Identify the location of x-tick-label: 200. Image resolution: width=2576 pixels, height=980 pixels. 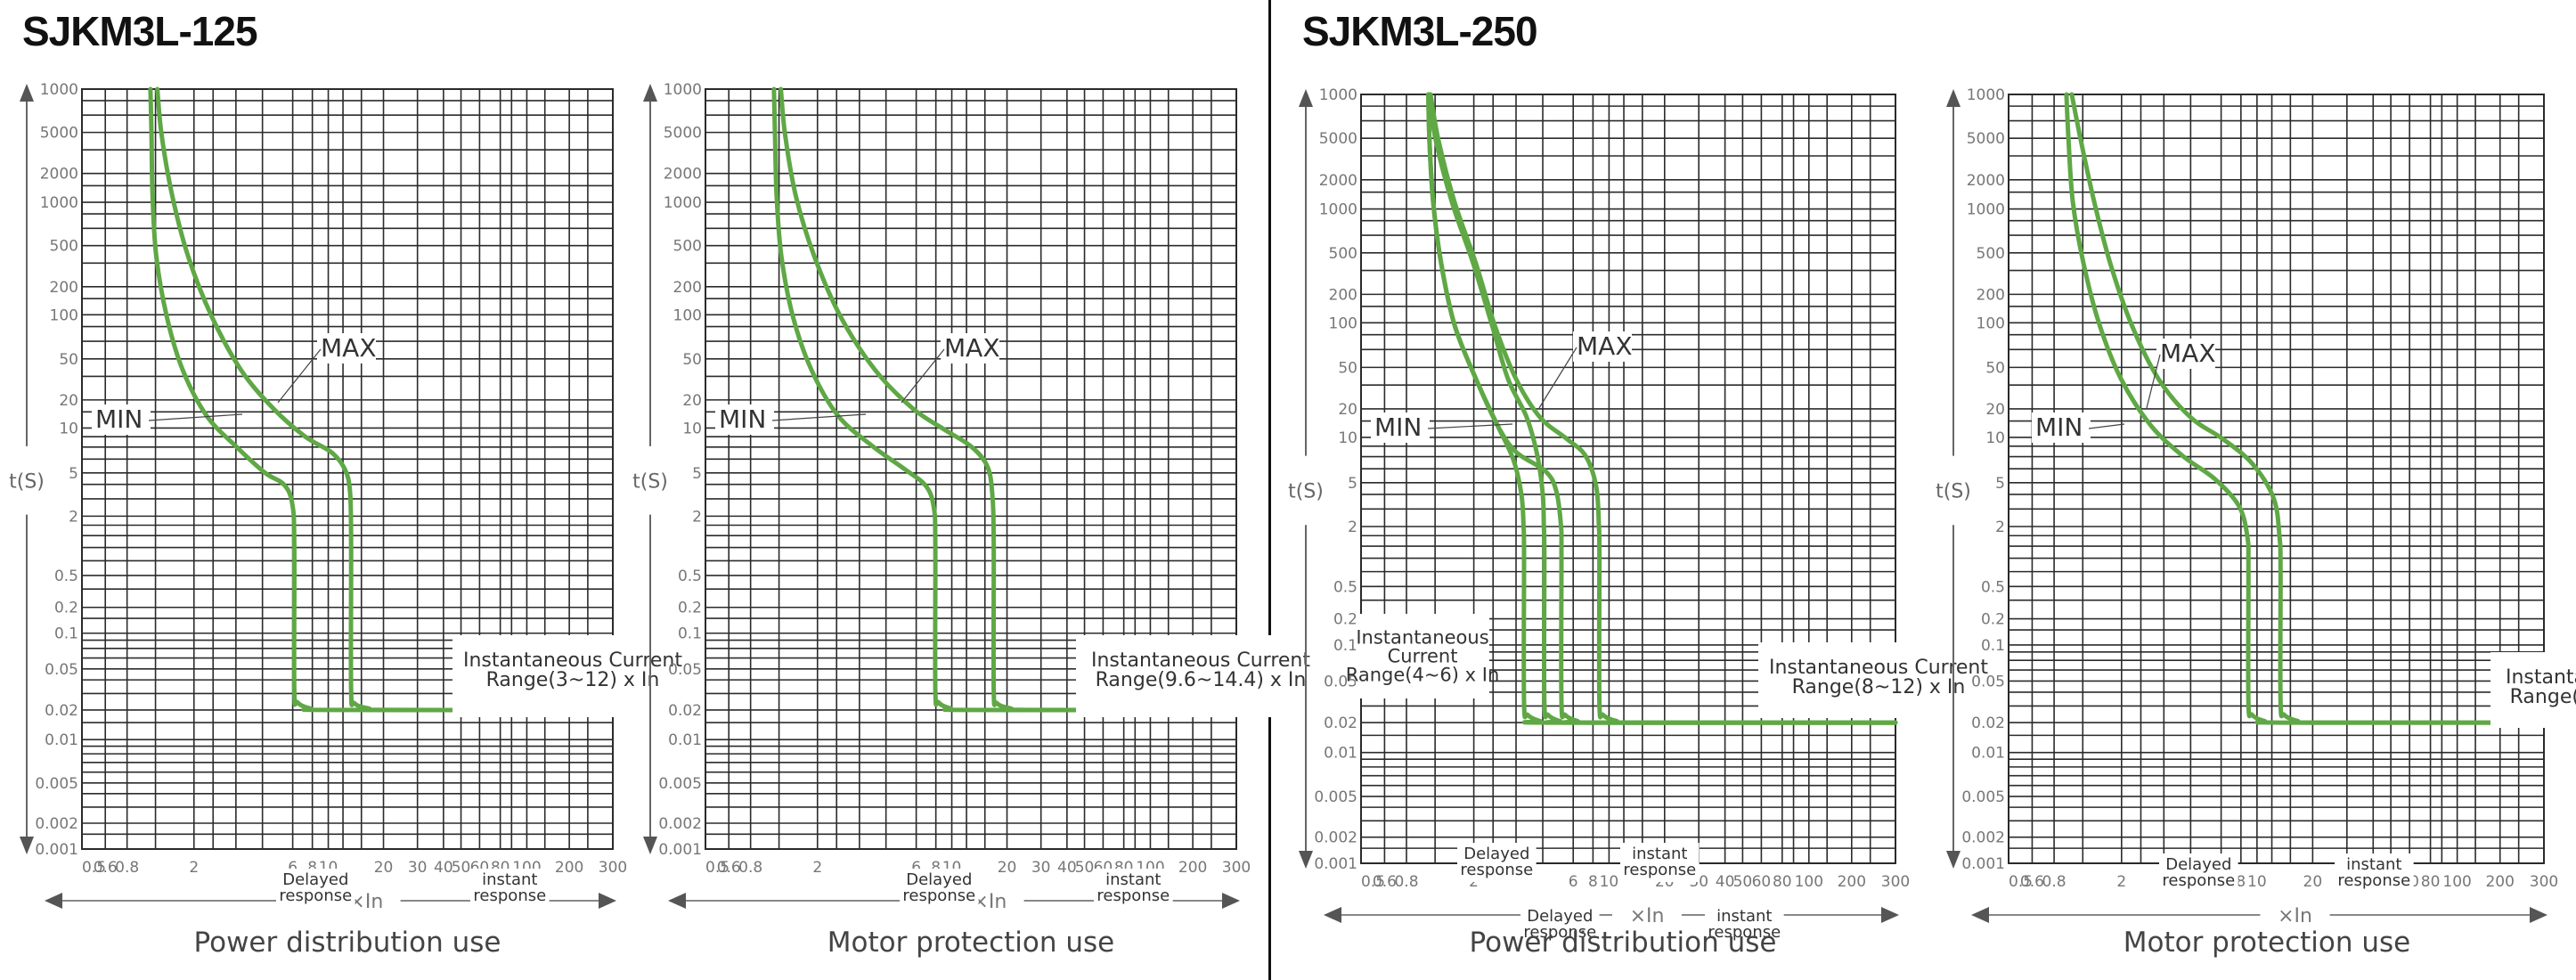
(569, 868).